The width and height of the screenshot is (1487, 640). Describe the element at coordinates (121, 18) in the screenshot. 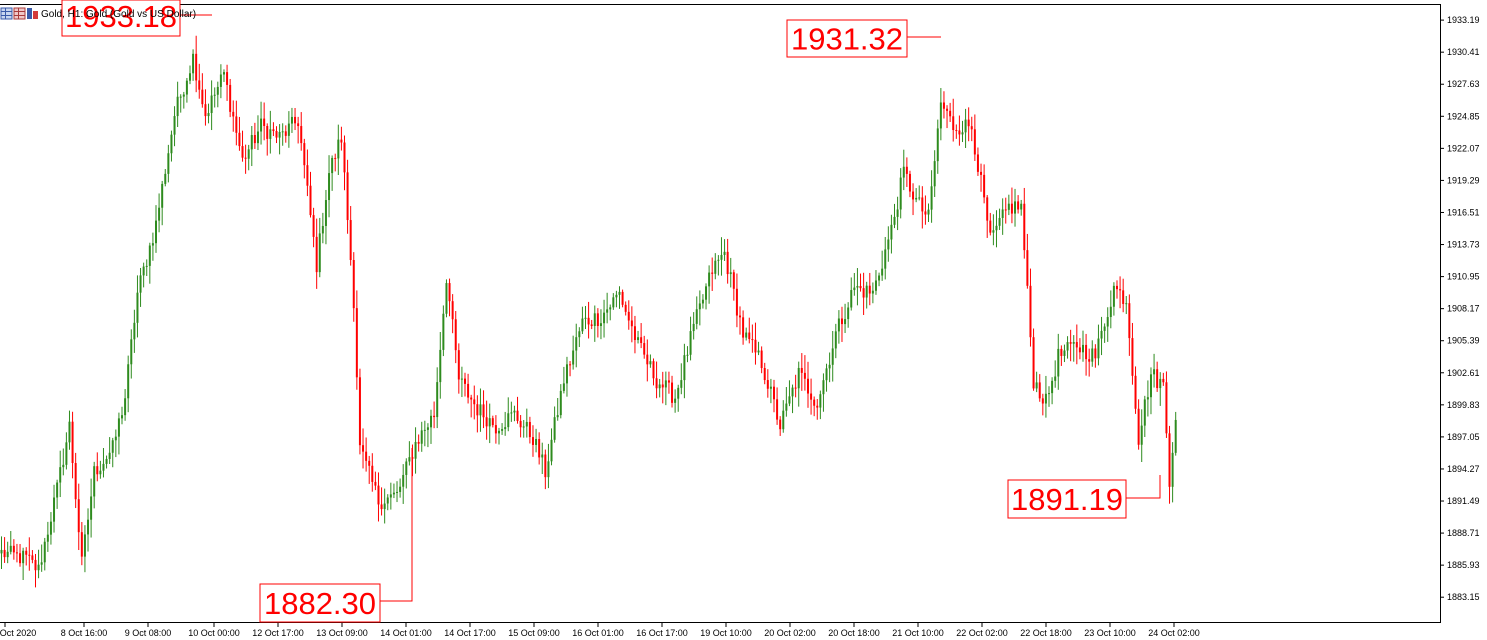

I see `price-callout-box` at that location.